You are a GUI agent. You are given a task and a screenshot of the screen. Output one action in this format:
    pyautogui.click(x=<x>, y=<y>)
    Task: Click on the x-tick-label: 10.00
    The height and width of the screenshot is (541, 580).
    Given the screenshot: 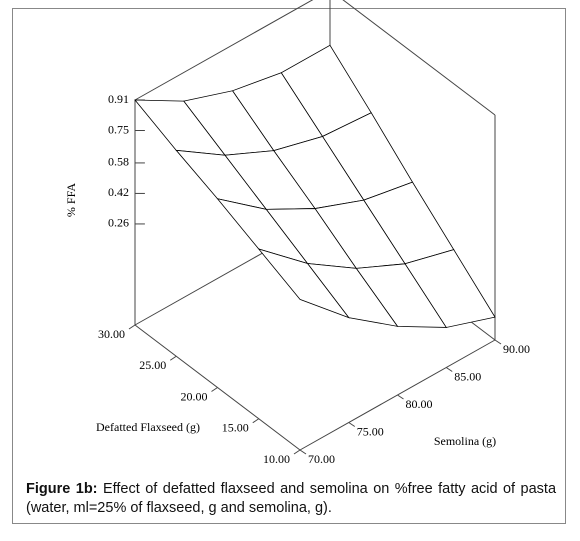 What is the action you would take?
    pyautogui.click(x=276, y=459)
    